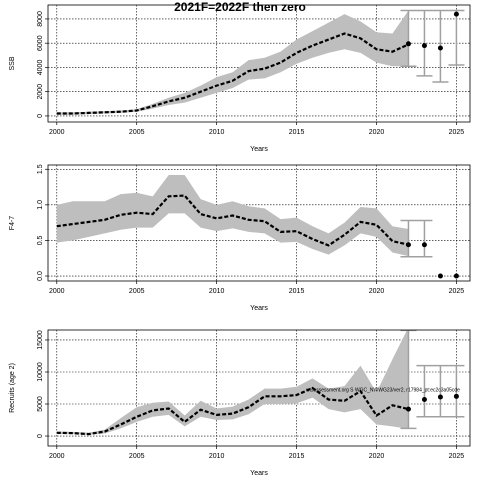  What do you see at coordinates (12, 223) in the screenshot?
I see `y-axis-label: F4-7` at bounding box center [12, 223].